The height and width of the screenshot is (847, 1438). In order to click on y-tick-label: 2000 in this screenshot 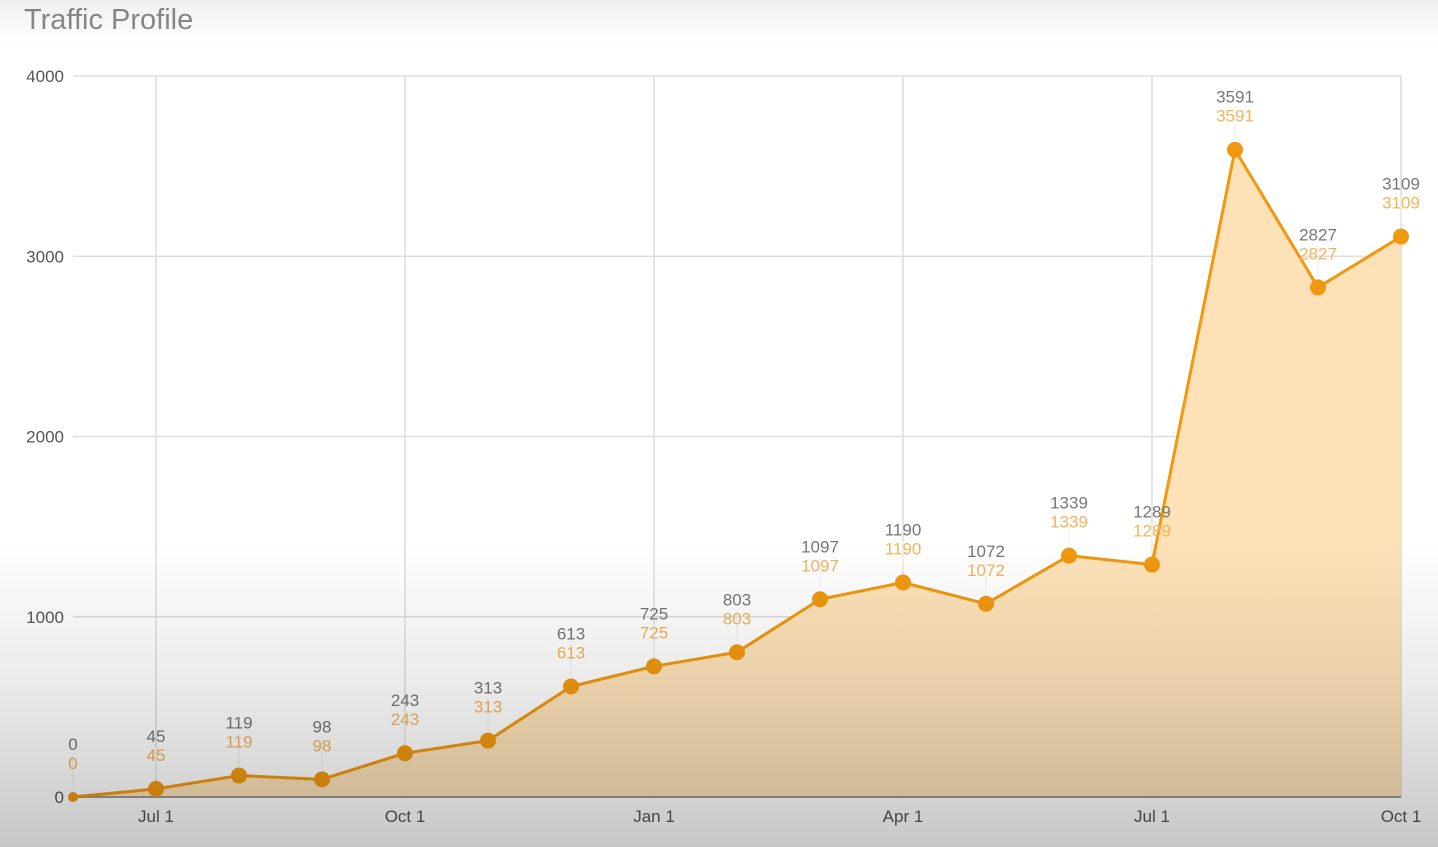, I will do `click(45, 437)`.